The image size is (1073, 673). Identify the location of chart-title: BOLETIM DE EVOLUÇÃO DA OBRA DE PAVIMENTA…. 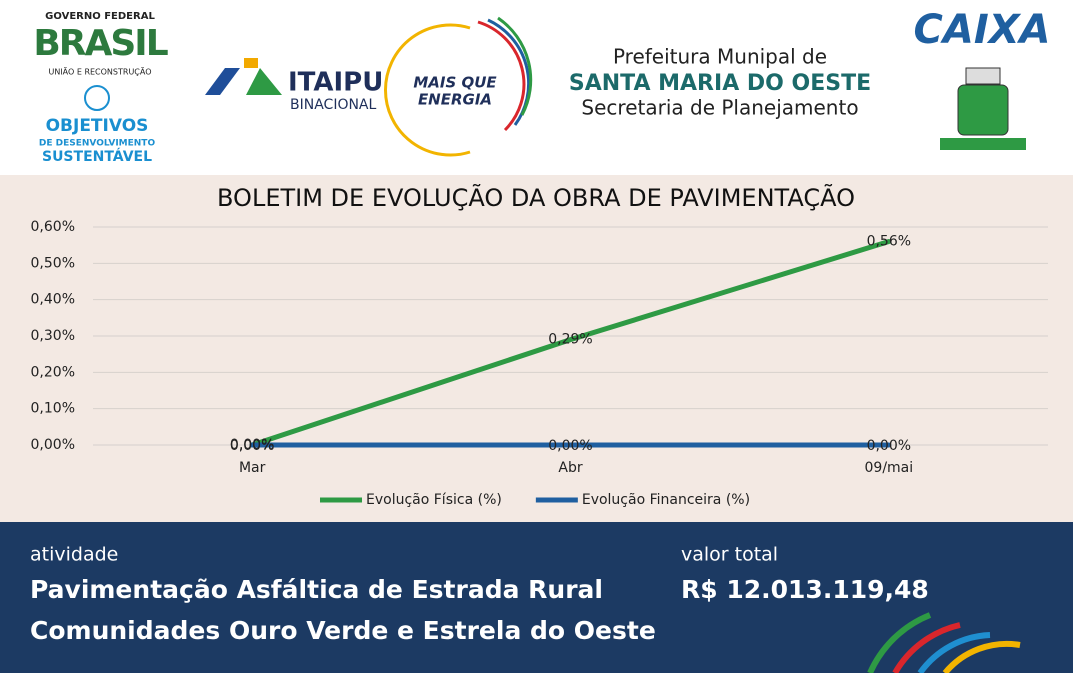
(536, 197).